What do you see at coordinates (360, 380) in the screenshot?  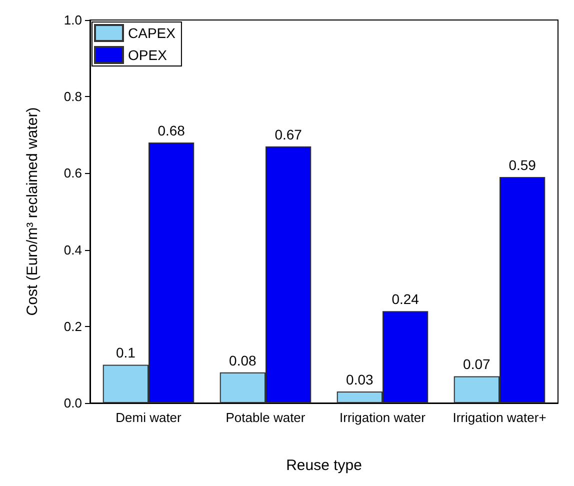 I see `data-label: 0.03` at bounding box center [360, 380].